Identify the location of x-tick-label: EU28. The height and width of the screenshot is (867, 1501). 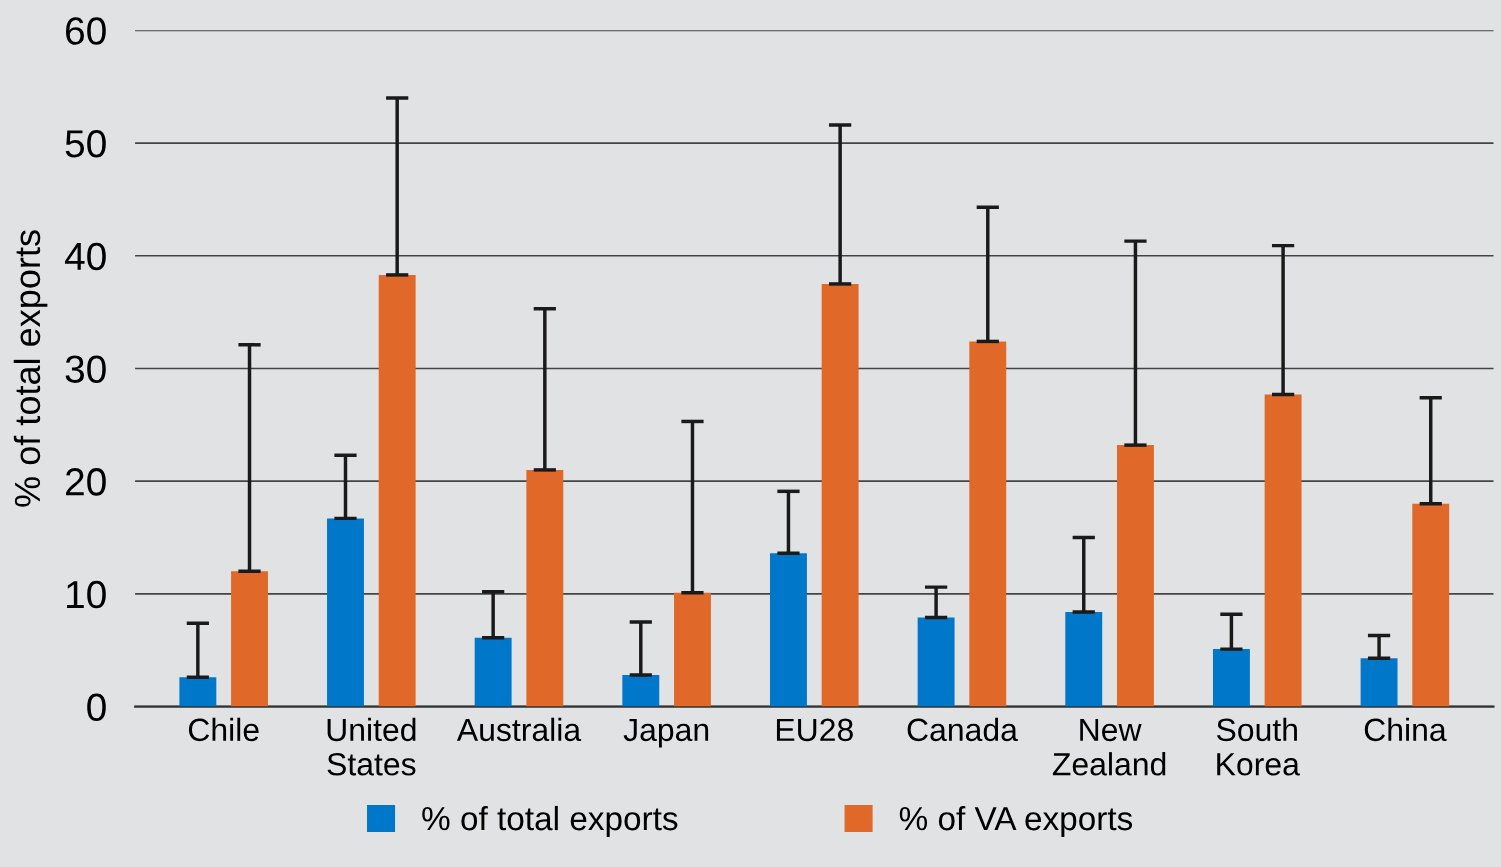
(814, 730).